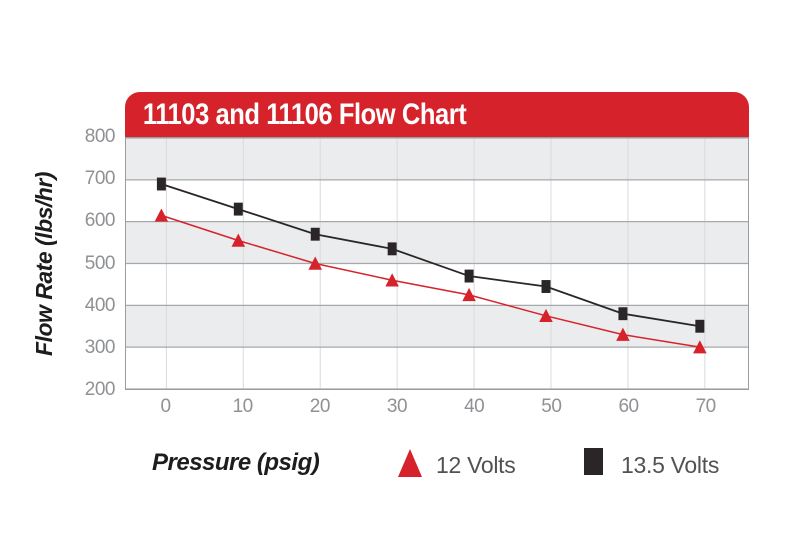 Image resolution: width=800 pixels, height=554 pixels. I want to click on x-axis-tick-label: 10, so click(243, 406).